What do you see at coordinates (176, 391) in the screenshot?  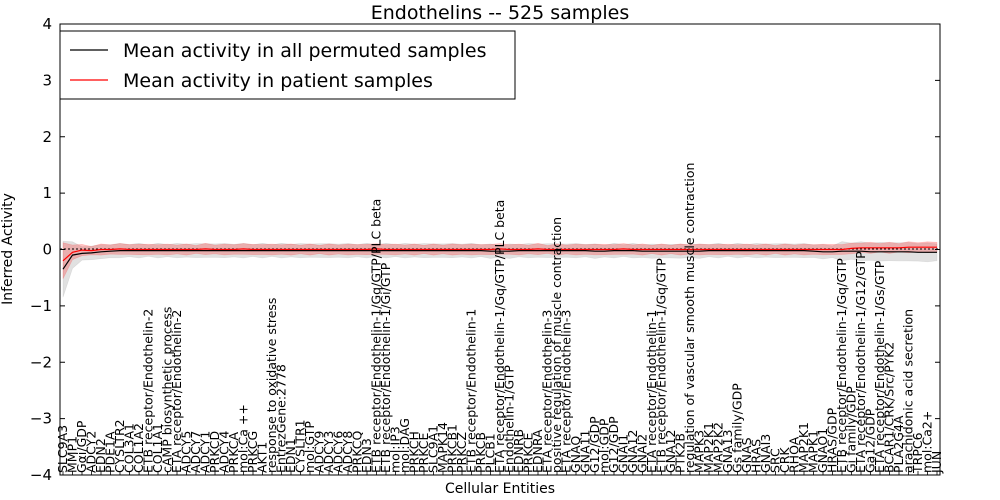 I see `x-tick-label: ETA receptor/Endothelin-2` at bounding box center [176, 391].